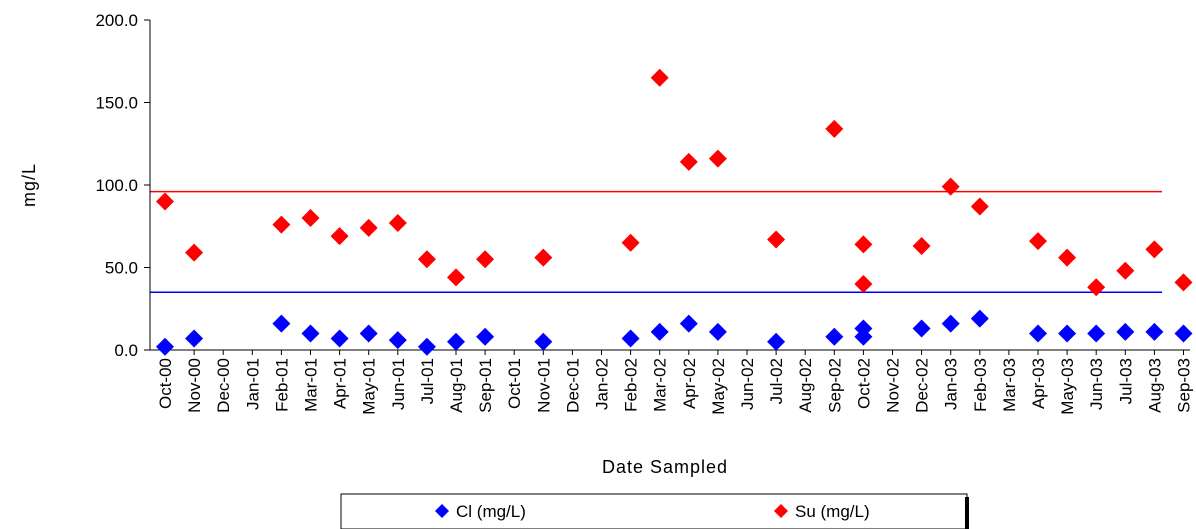 The height and width of the screenshot is (529, 1196). What do you see at coordinates (1154, 385) in the screenshot?
I see `x-tick-label: Aug-03` at bounding box center [1154, 385].